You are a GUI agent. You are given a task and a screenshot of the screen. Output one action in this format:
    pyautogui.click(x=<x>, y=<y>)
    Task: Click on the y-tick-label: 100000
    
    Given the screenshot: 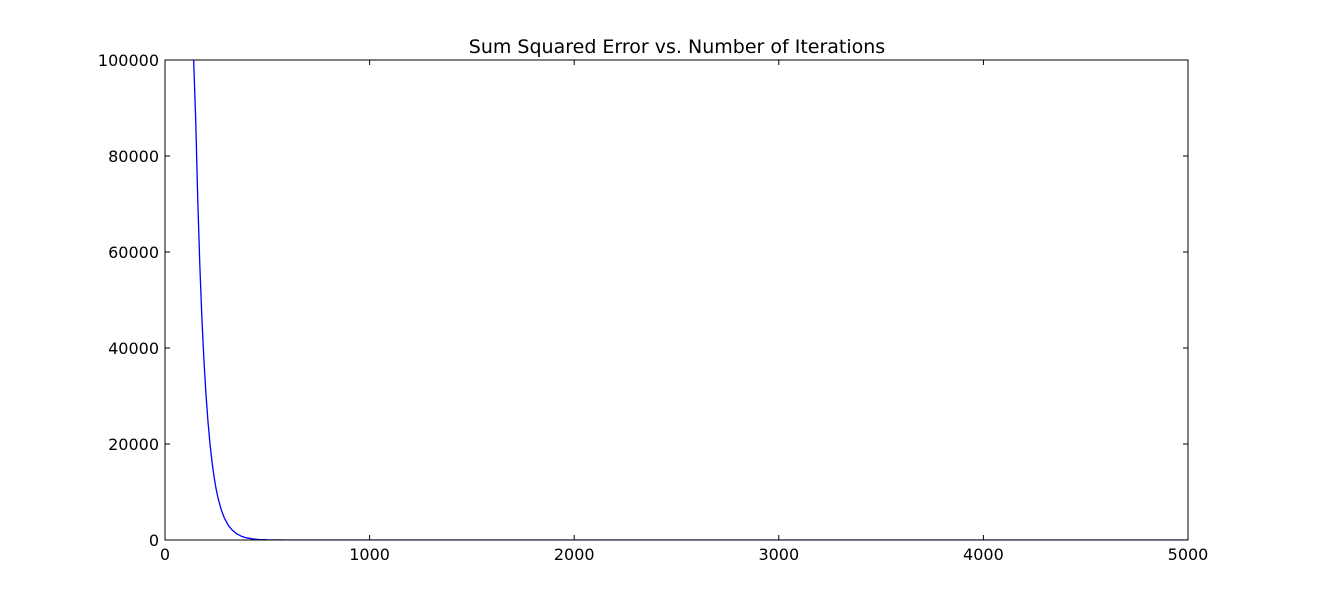 What is the action you would take?
    pyautogui.click(x=128, y=60)
    